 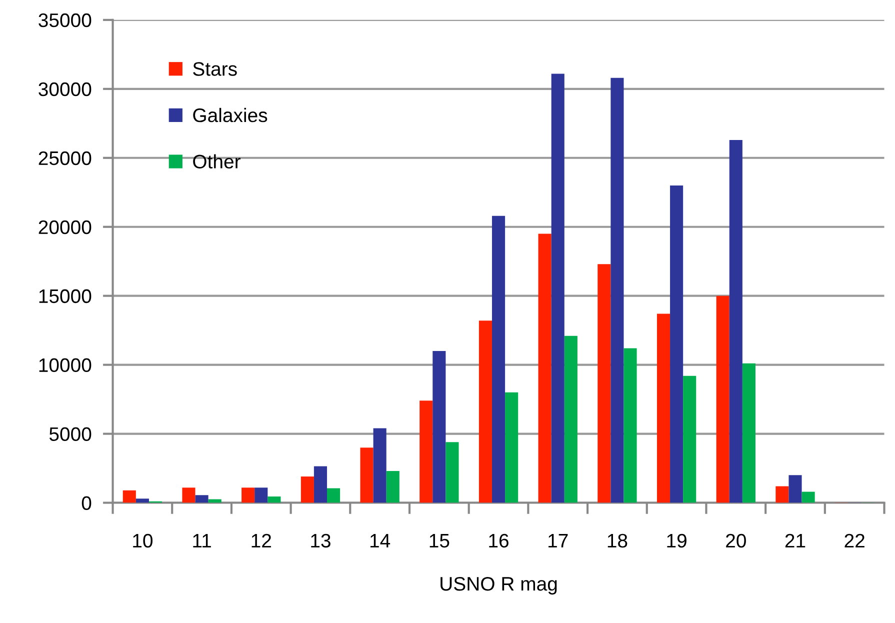 What do you see at coordinates (87, 503) in the screenshot?
I see `y-tick-label: 0` at bounding box center [87, 503].